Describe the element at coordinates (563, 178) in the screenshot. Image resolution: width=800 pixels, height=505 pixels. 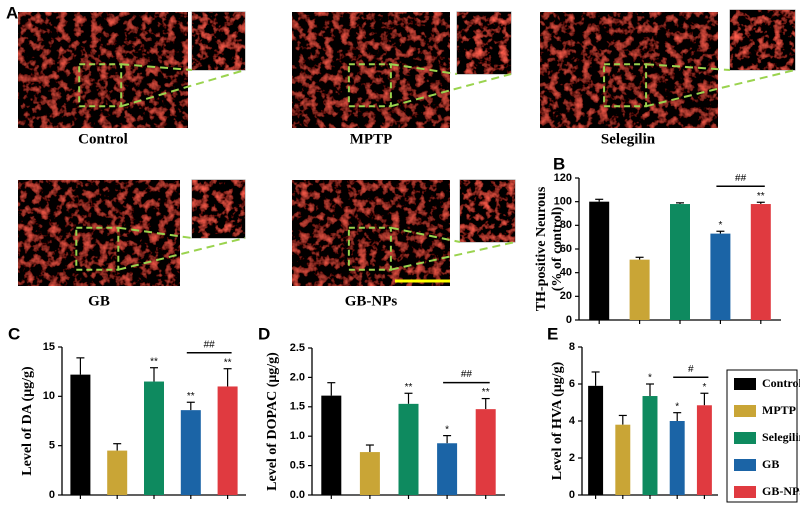
I see `y-tick-label: 120` at that location.